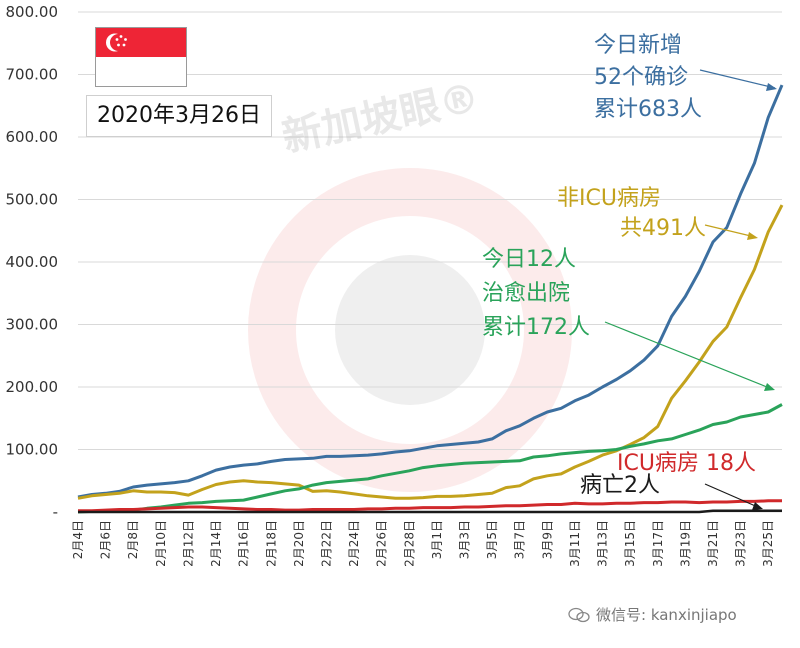 This screenshot has width=800, height=648. What do you see at coordinates (685, 543) in the screenshot?
I see `x-tick-label: 3月19日` at bounding box center [685, 543].